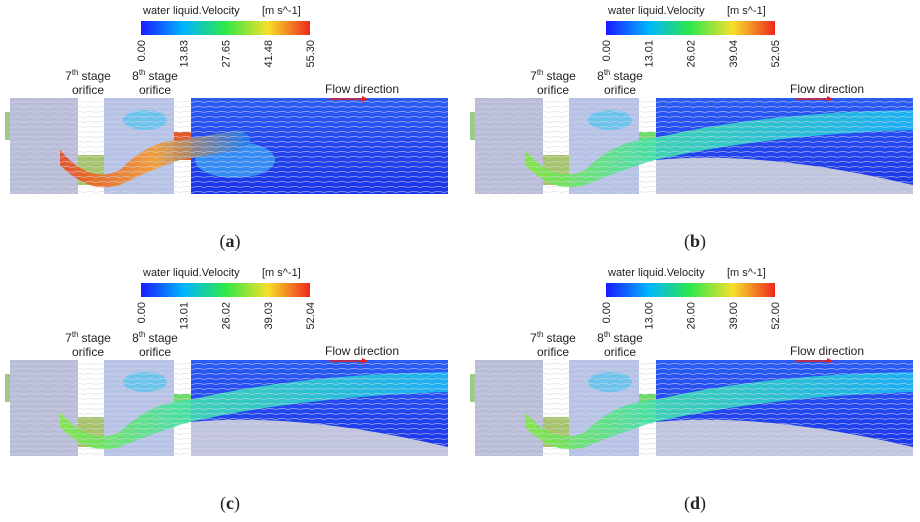 The image size is (920, 522). What do you see at coordinates (184, 54) in the screenshot?
I see `colorbar-tick-label: 13.83` at bounding box center [184, 54].